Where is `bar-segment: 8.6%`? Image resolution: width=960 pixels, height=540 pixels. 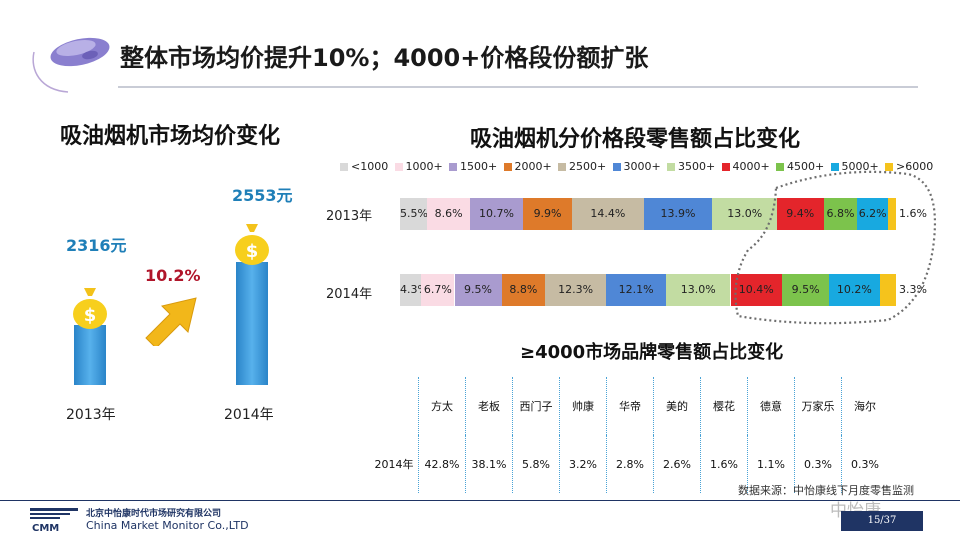 bar-segment: 8.6% is located at coordinates (448, 214).